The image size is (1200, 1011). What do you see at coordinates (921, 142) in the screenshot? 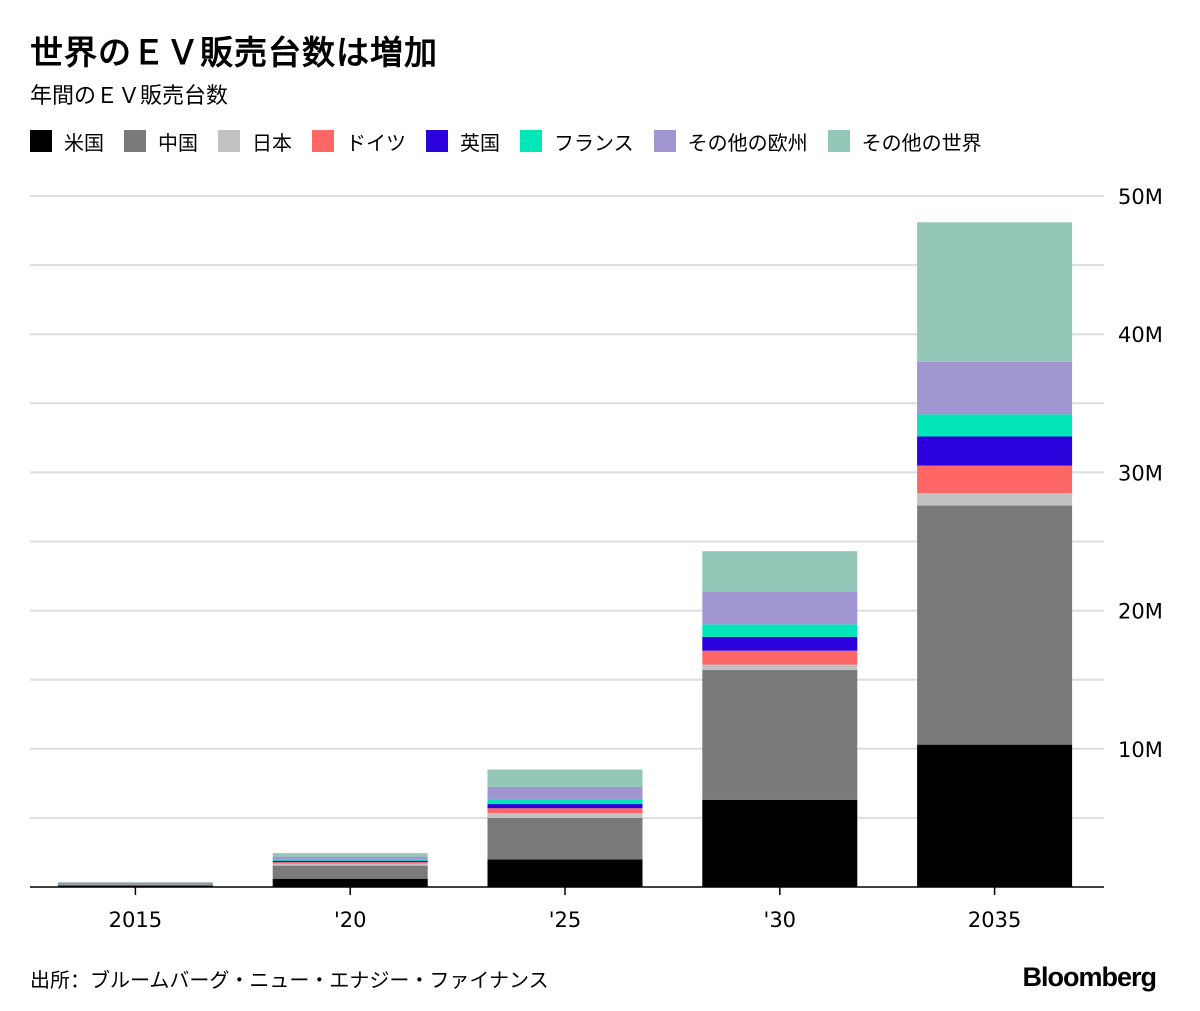
I see `legend-label: その他の世界` at bounding box center [921, 142].